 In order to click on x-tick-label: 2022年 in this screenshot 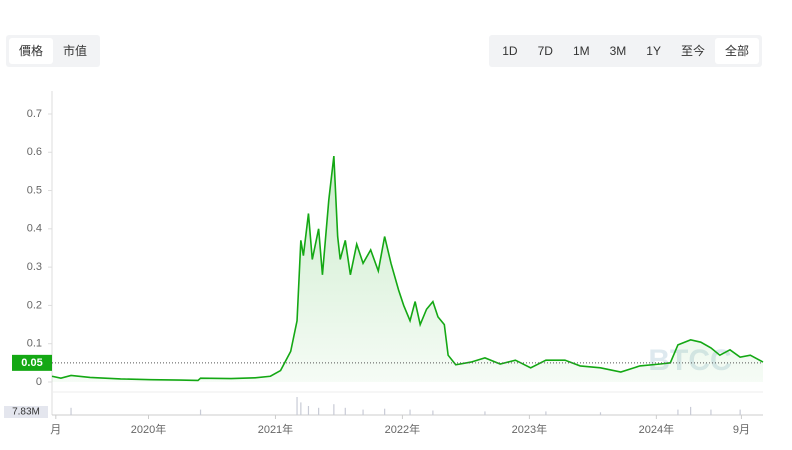, I will do `click(402, 429)`.